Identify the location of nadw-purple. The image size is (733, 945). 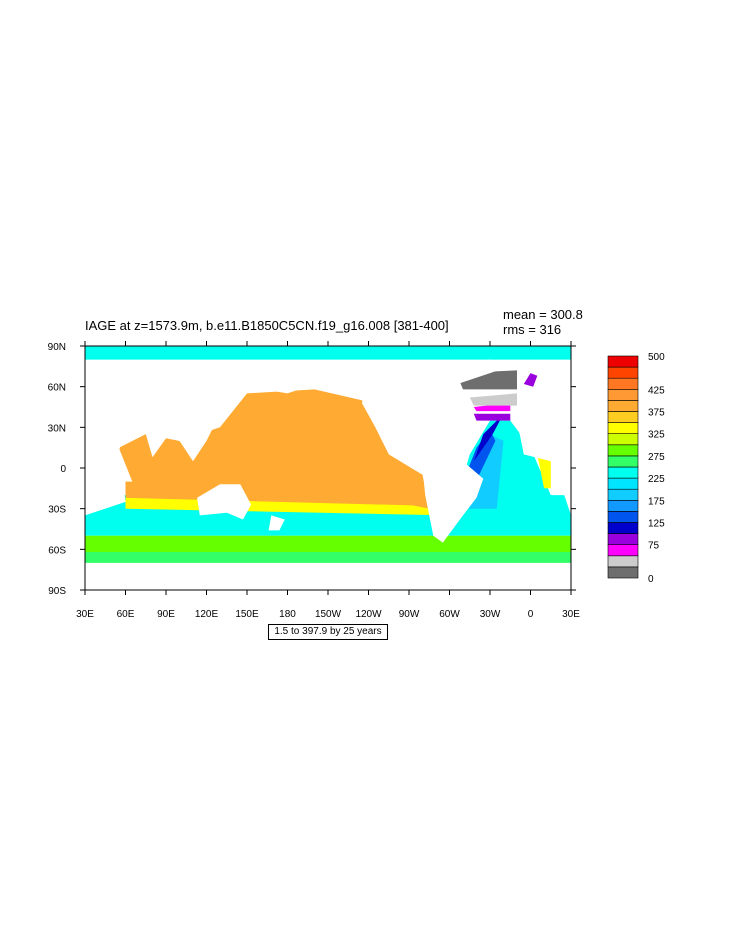
(492, 417).